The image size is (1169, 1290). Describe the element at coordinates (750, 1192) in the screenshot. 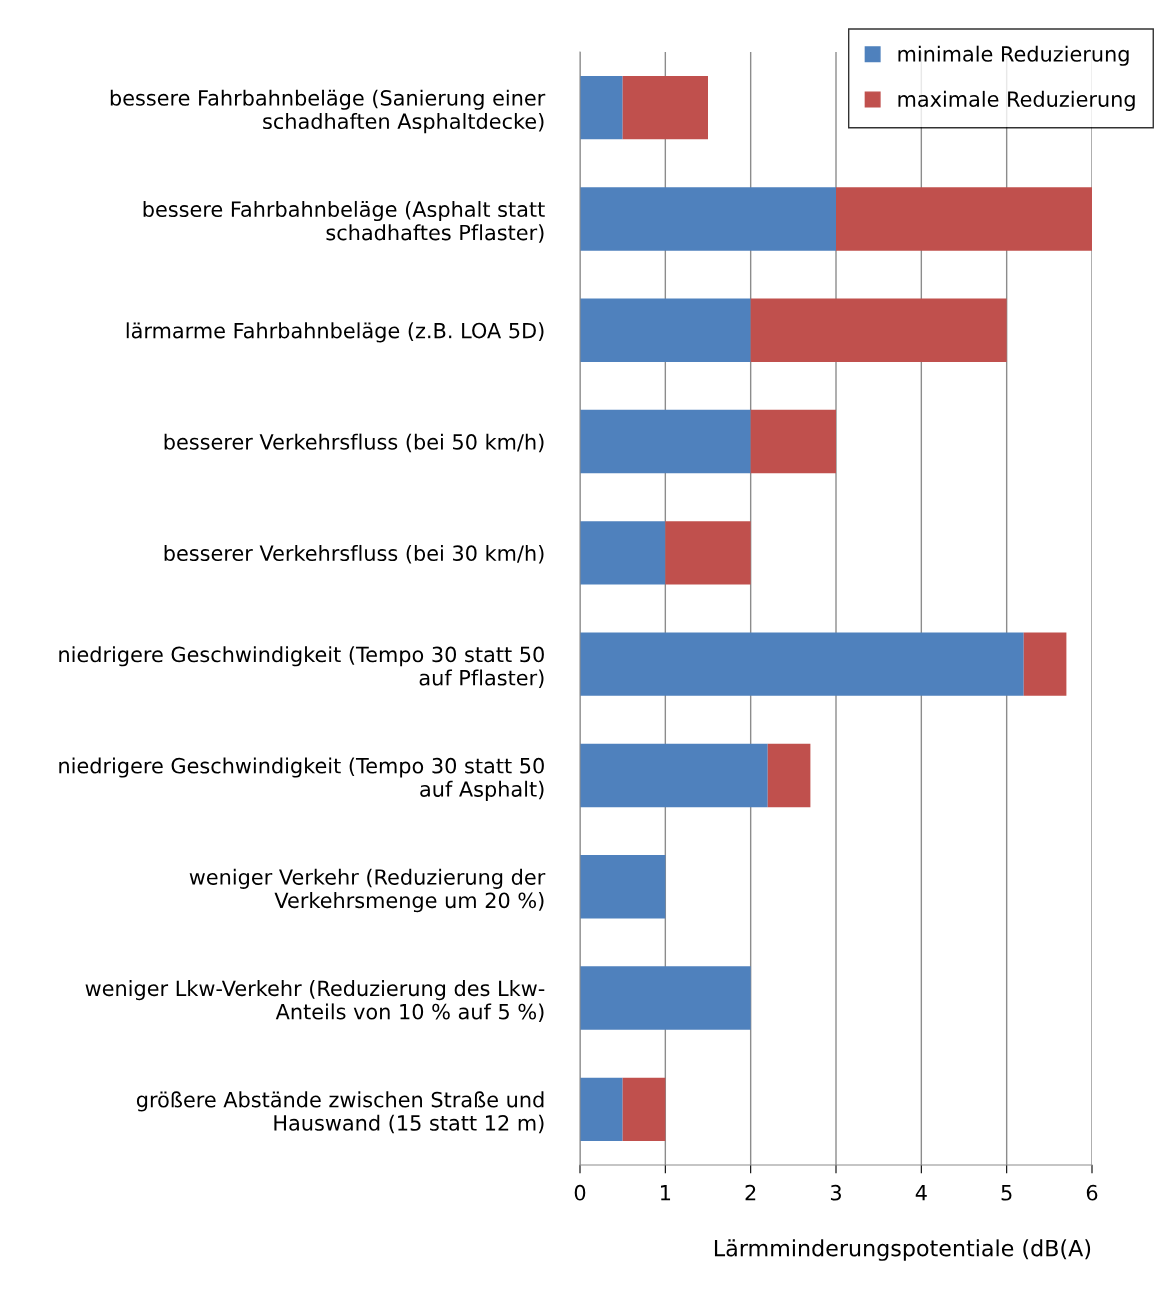

I see `x-tick-label: 2` at that location.